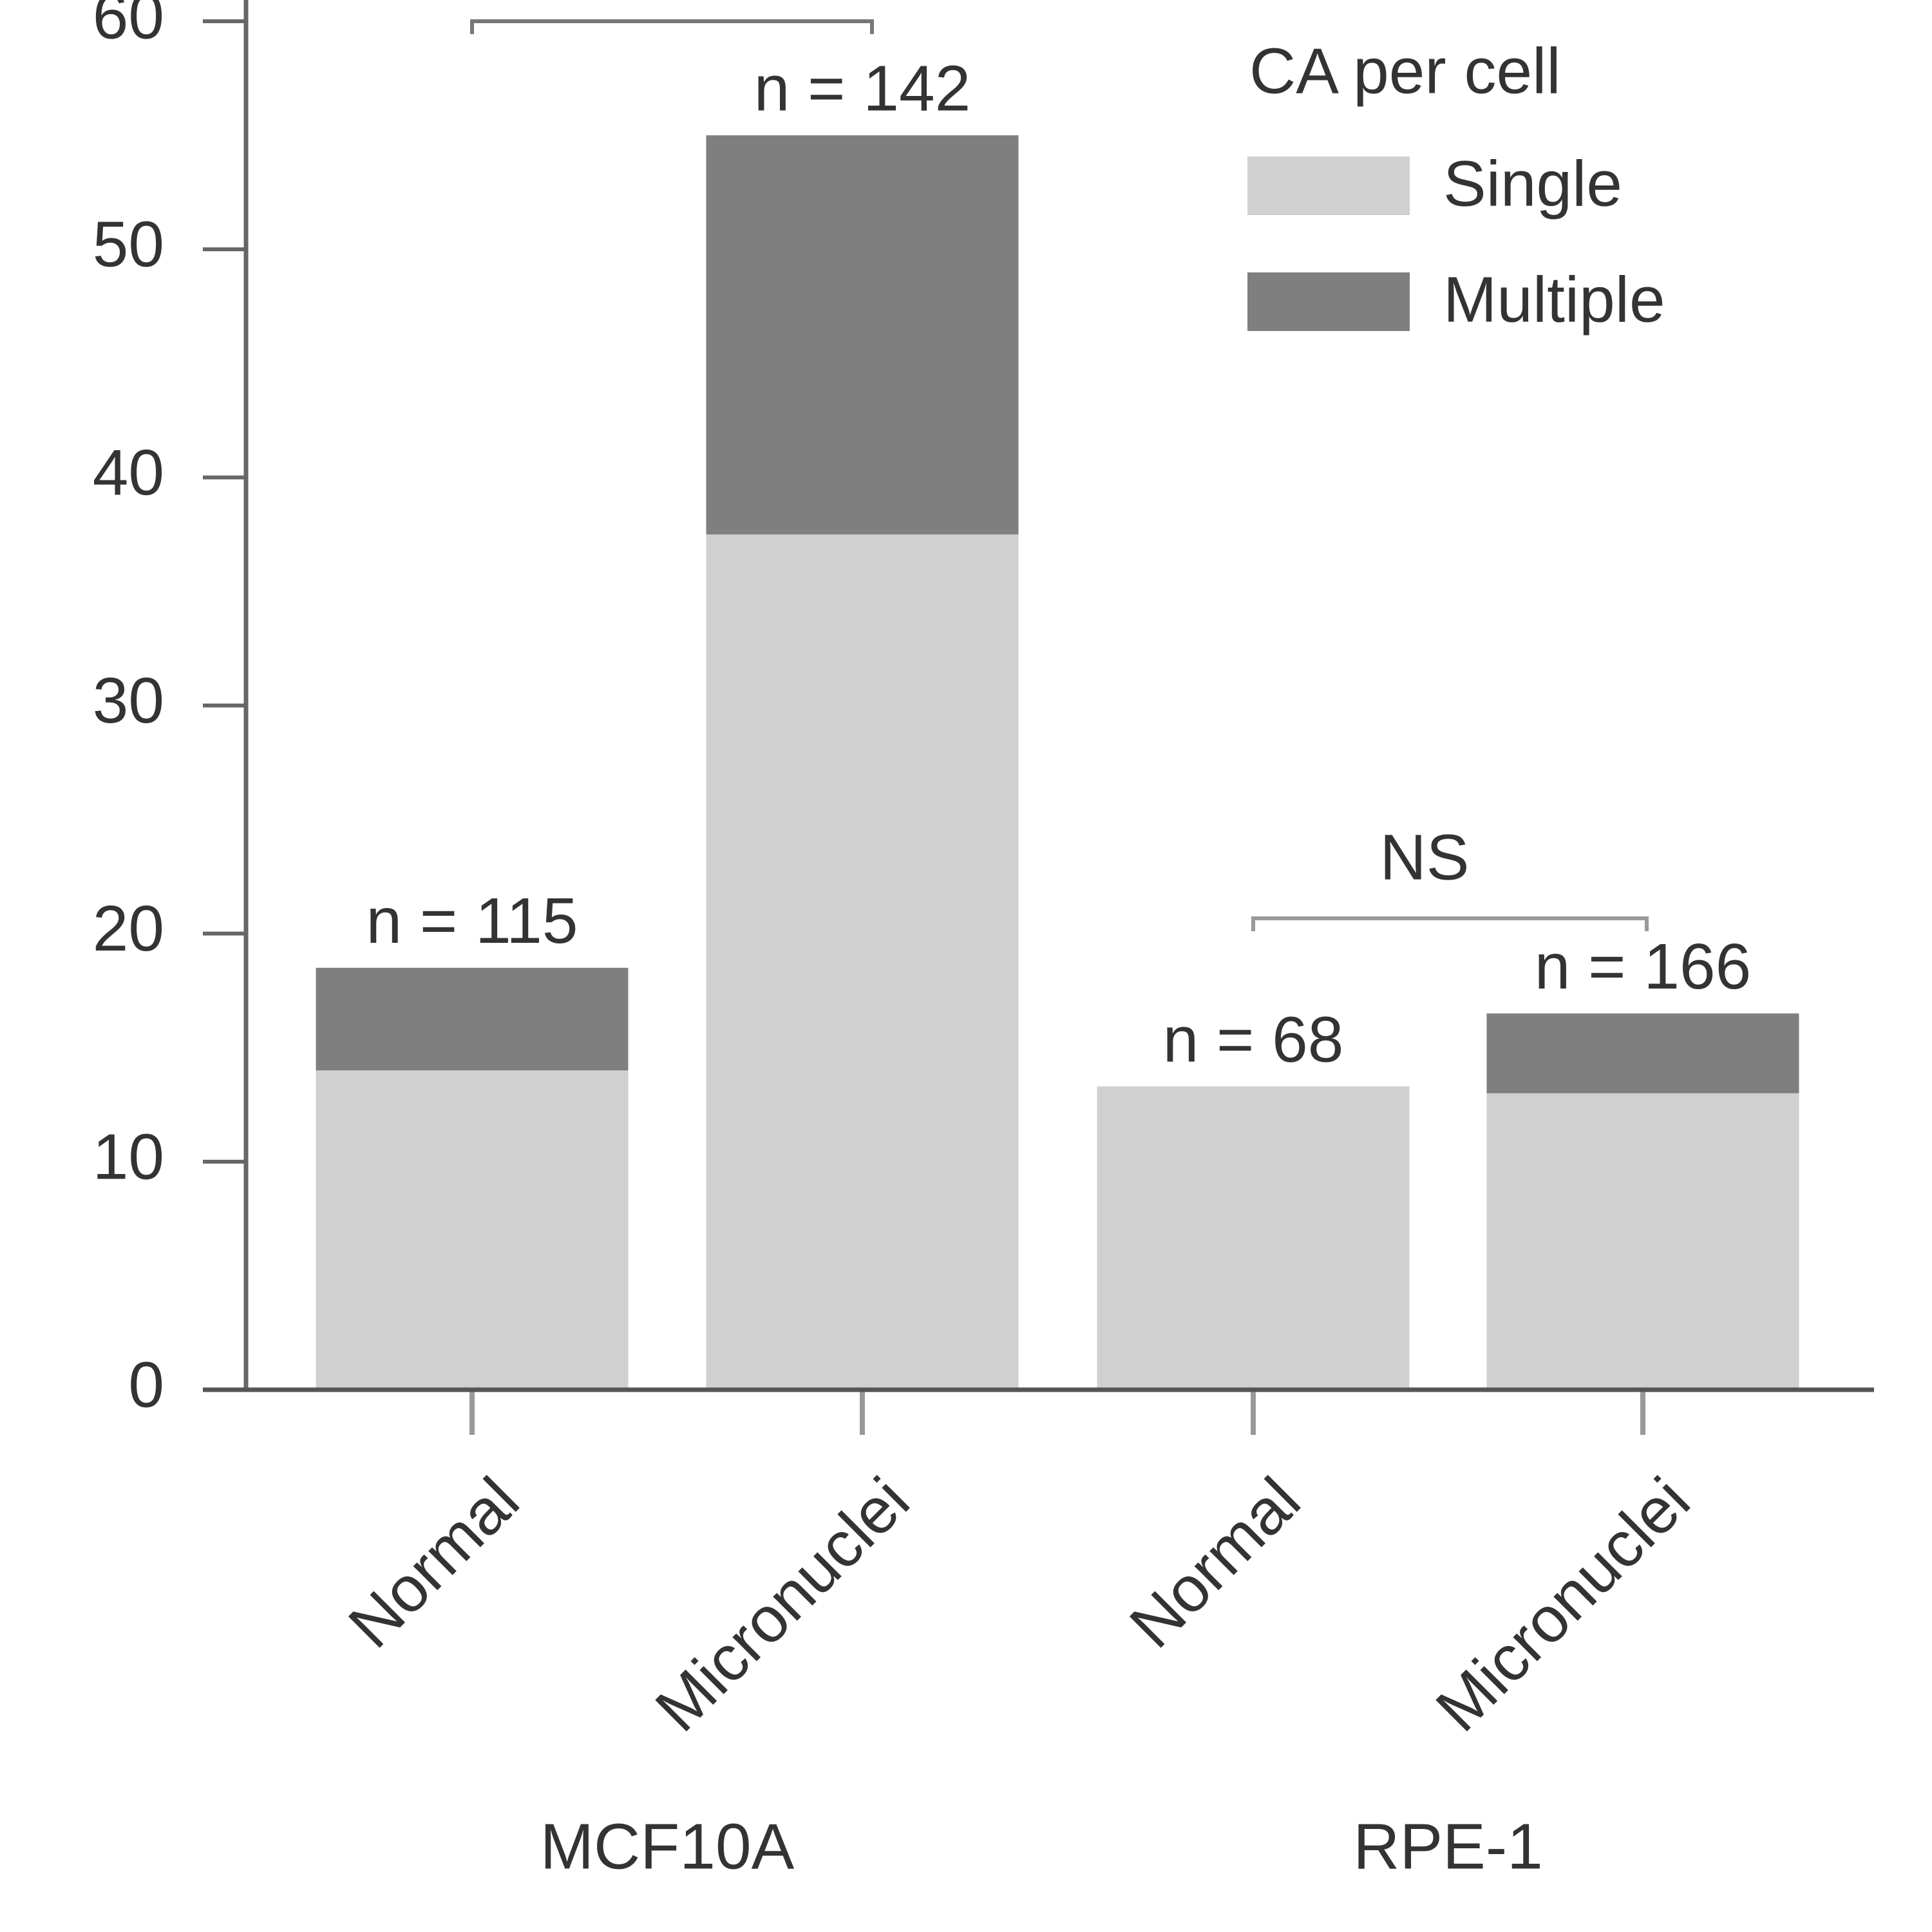 The image size is (1932, 1932). What do you see at coordinates (128, 929) in the screenshot?
I see `y-tick-label: 20` at bounding box center [128, 929].